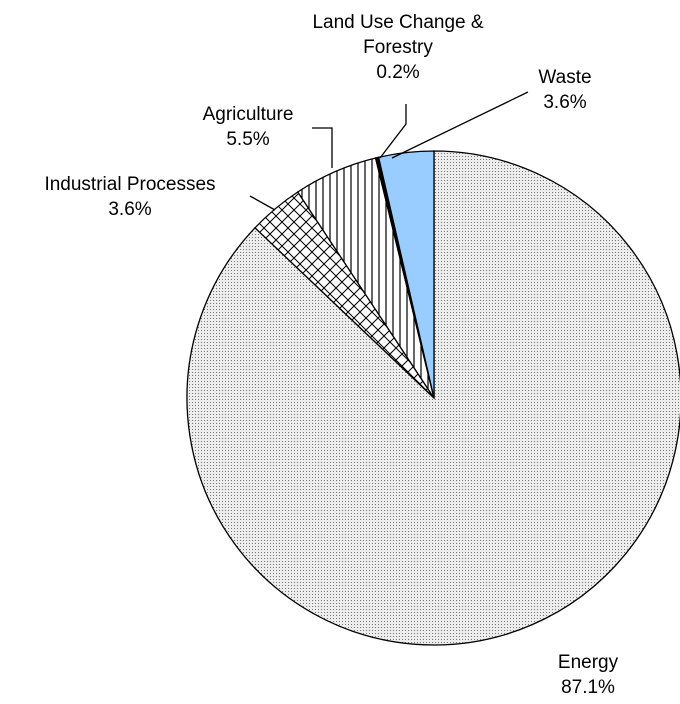  I want to click on leader-lines, so click(389, 151).